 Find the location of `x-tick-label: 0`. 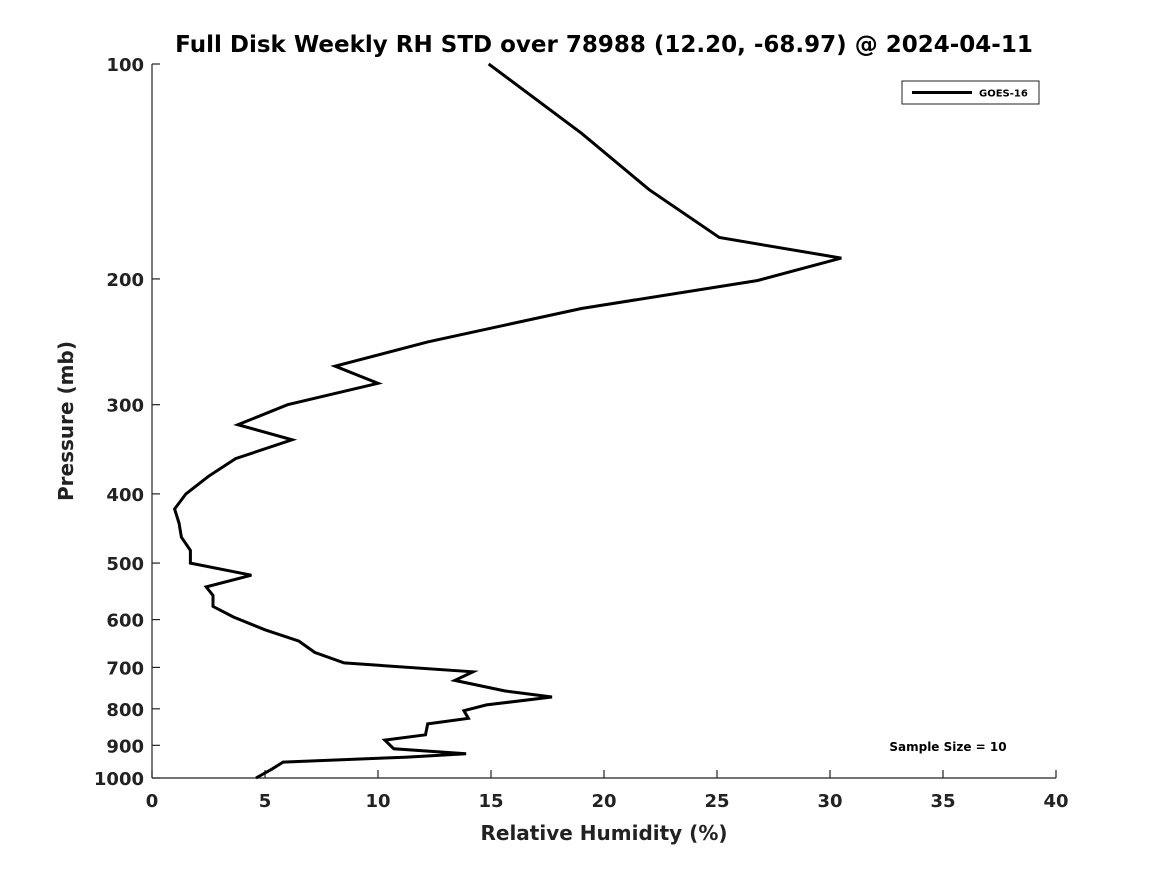

x-tick-label: 0 is located at coordinates (152, 801).